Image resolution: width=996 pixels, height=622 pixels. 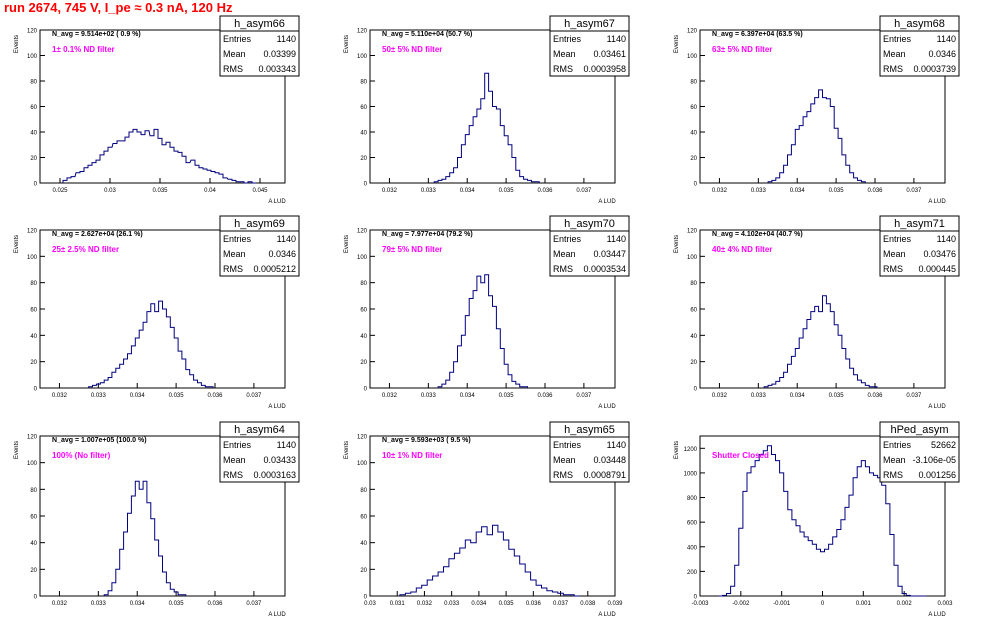 What do you see at coordinates (210, 191) in the screenshot?
I see `x-tick-label: 0.04` at bounding box center [210, 191].